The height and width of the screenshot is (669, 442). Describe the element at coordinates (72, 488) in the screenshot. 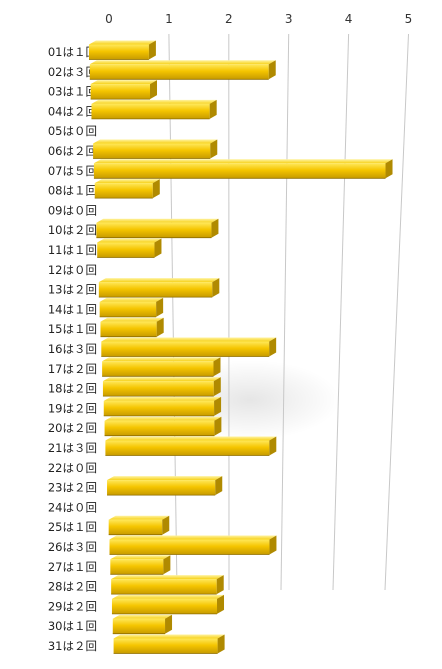

I see `category-label: 23は２回` at that location.